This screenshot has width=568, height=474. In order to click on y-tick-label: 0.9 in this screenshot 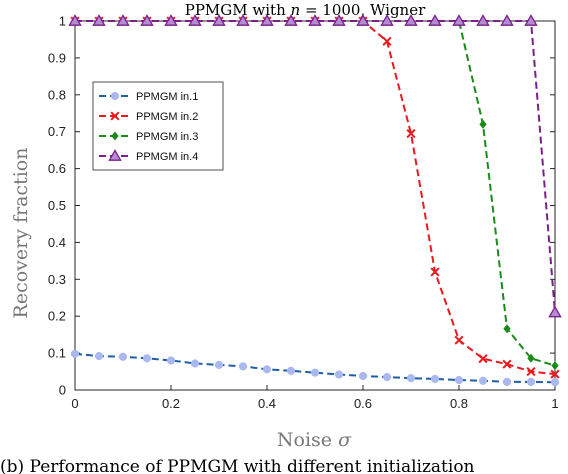, I will do `click(57, 57)`.